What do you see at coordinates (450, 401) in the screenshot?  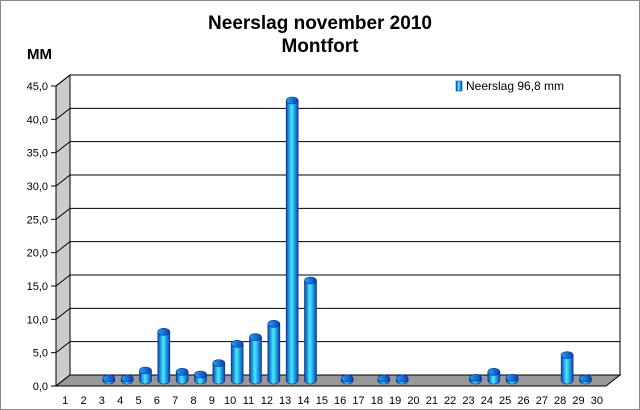 I see `x-tick-label: 22` at bounding box center [450, 401].